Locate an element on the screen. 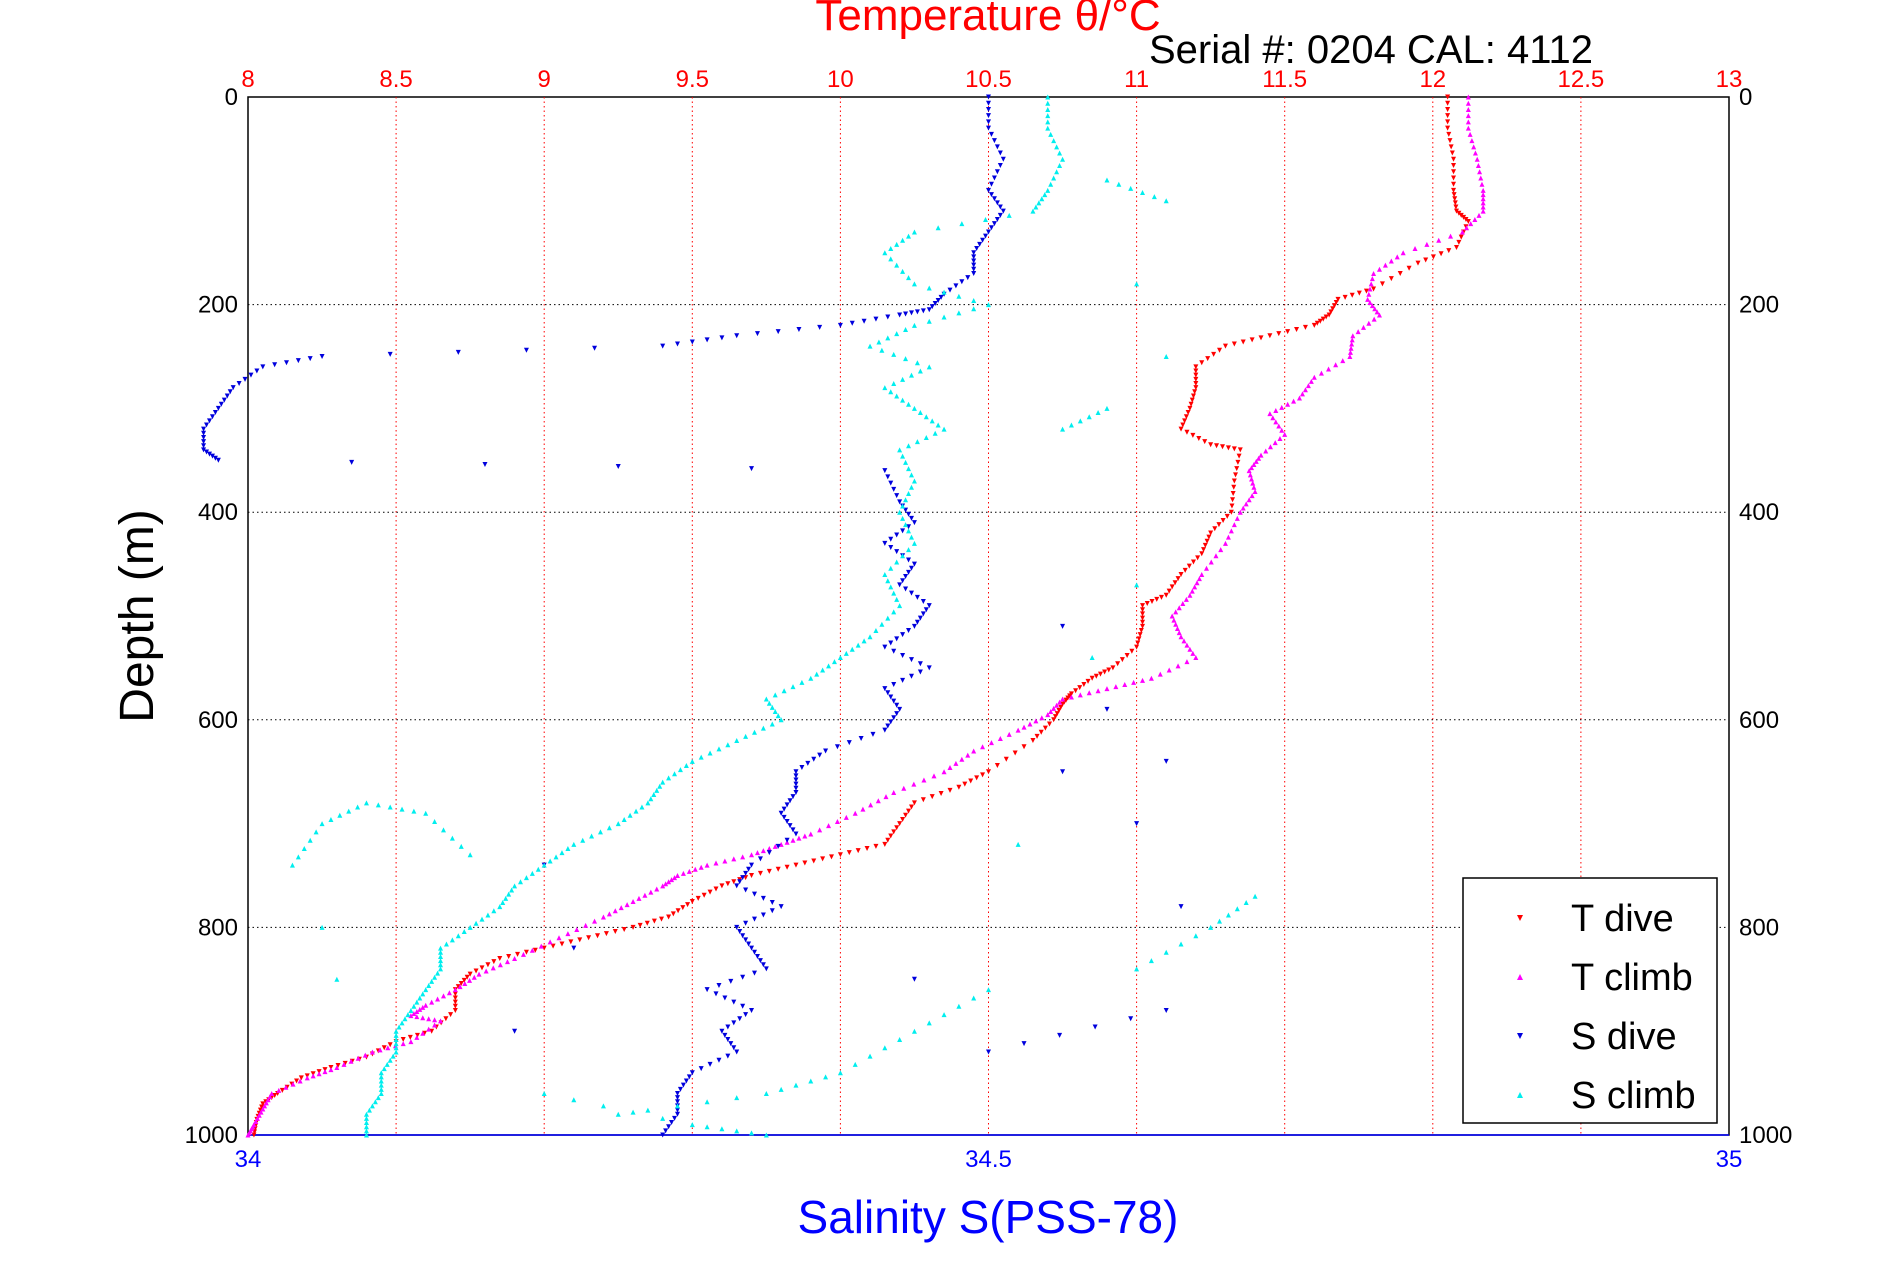  depth-tick-label-right: 0 is located at coordinates (1745, 97).